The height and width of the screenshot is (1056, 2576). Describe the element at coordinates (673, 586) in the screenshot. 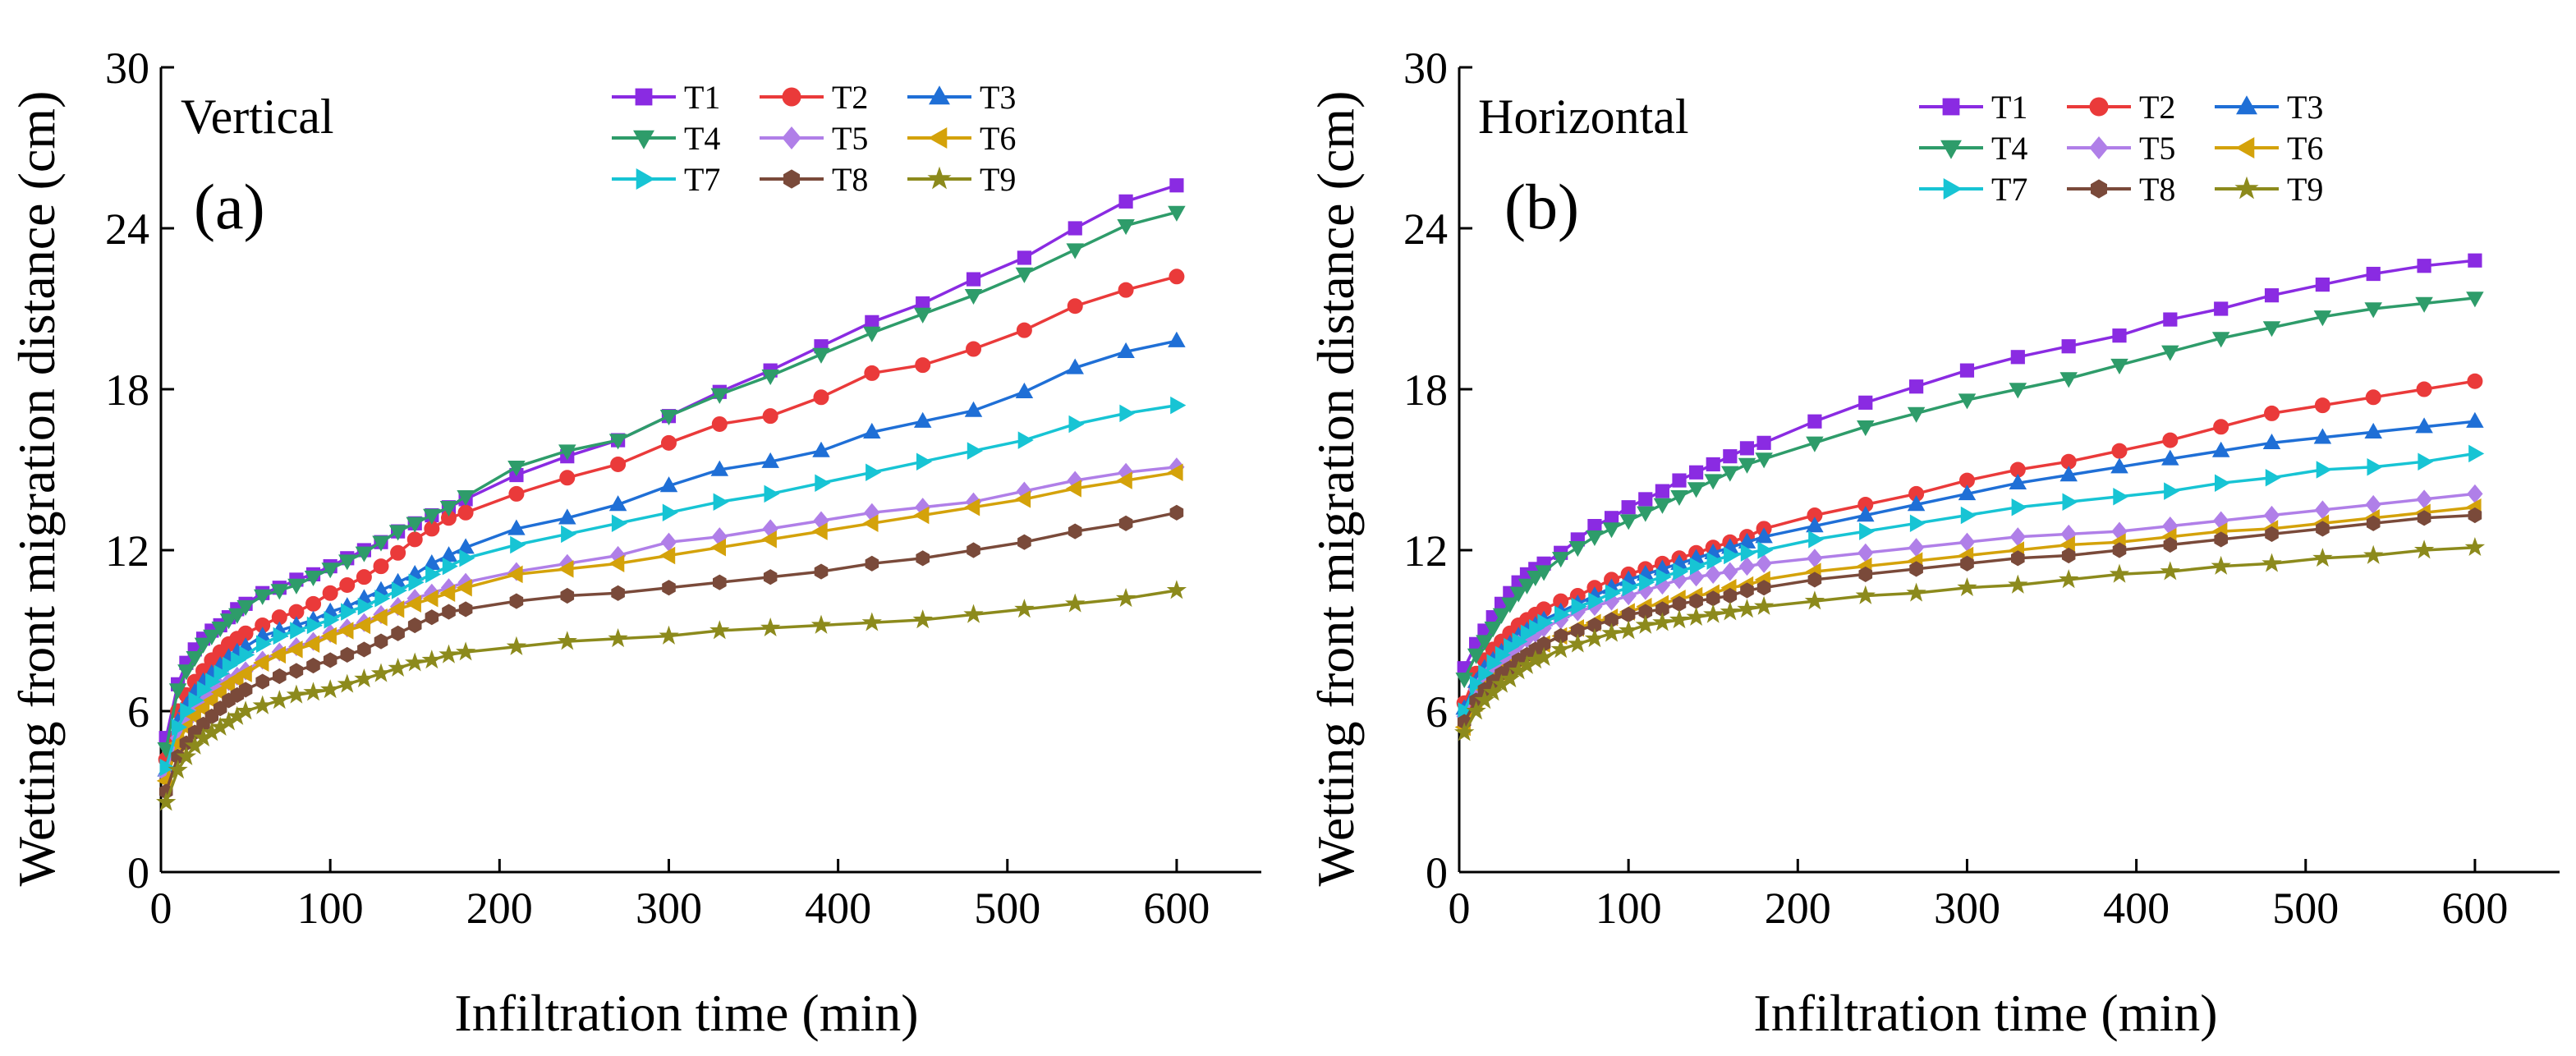

I see `series-t7` at that location.